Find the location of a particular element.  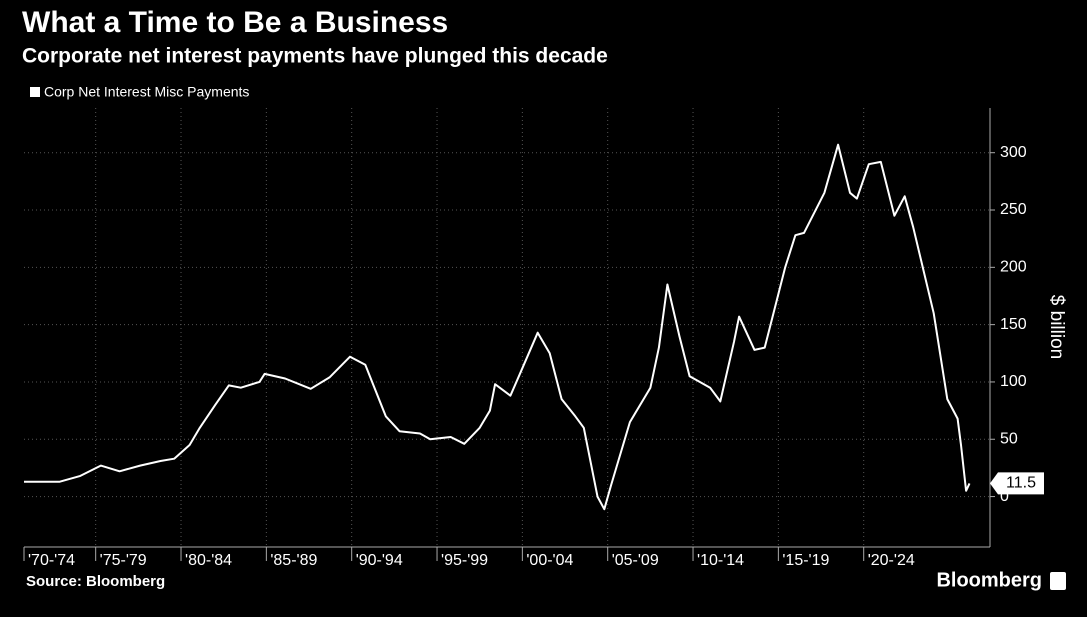

x-tick-label: '95-'99 is located at coordinates (464, 560).